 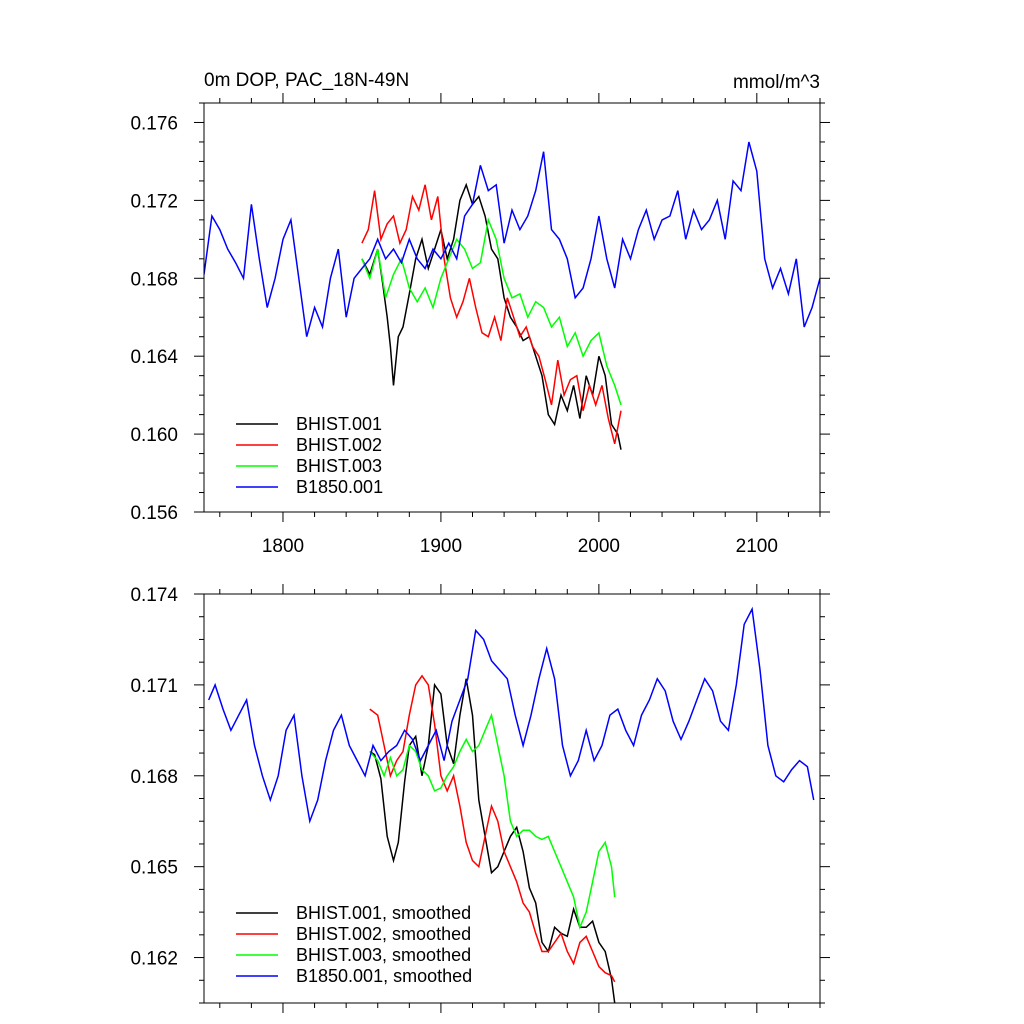 What do you see at coordinates (154, 777) in the screenshot?
I see `y-tick-label-1-2: 0.168` at bounding box center [154, 777].